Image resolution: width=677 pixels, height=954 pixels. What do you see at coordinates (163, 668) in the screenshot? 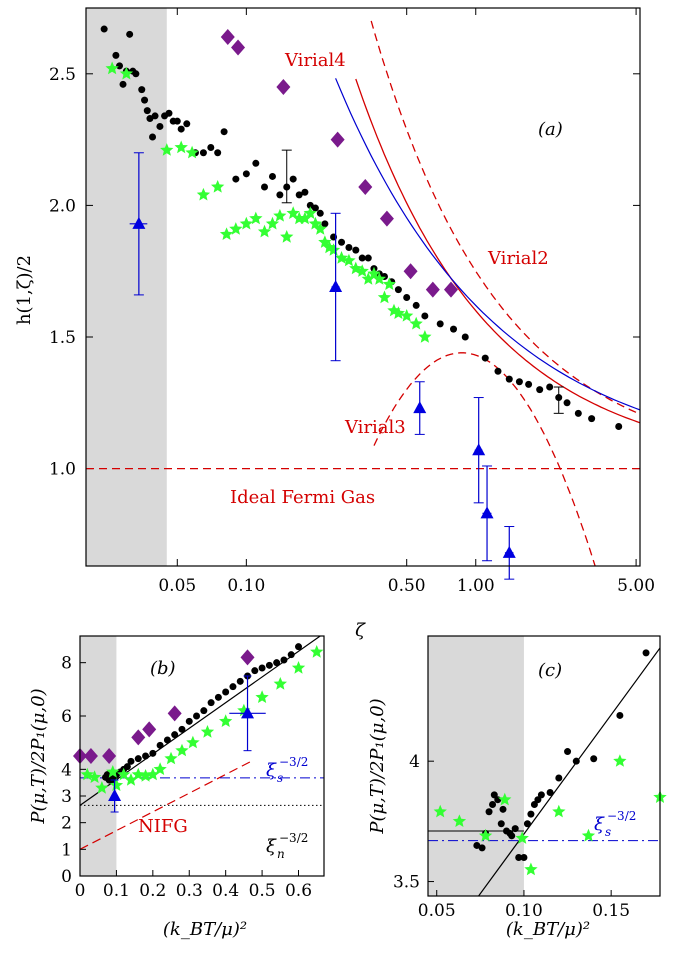
I see `panel-label-b: (b)` at bounding box center [163, 668].